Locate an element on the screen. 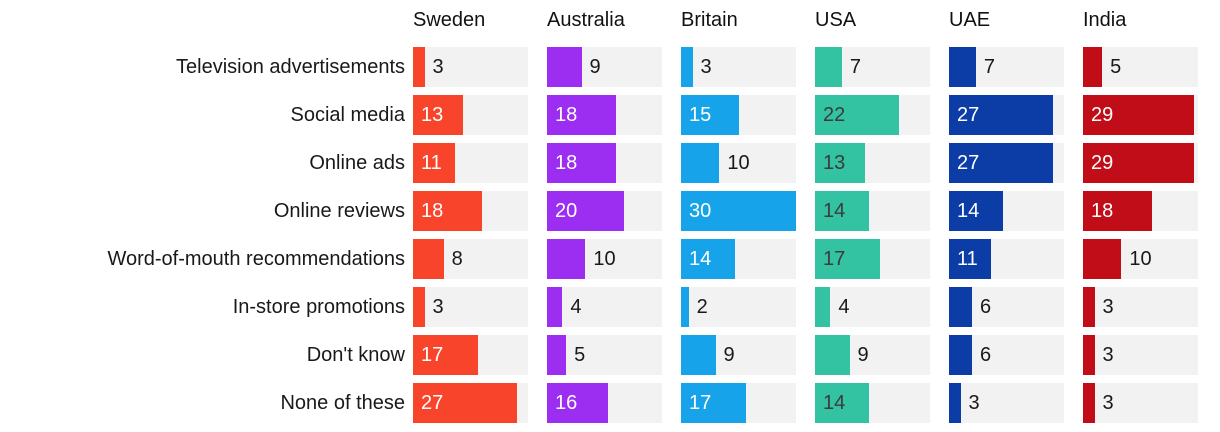 Image resolution: width=1220 pixels, height=432 pixels. column-header-uae: UAE is located at coordinates (970, 20).